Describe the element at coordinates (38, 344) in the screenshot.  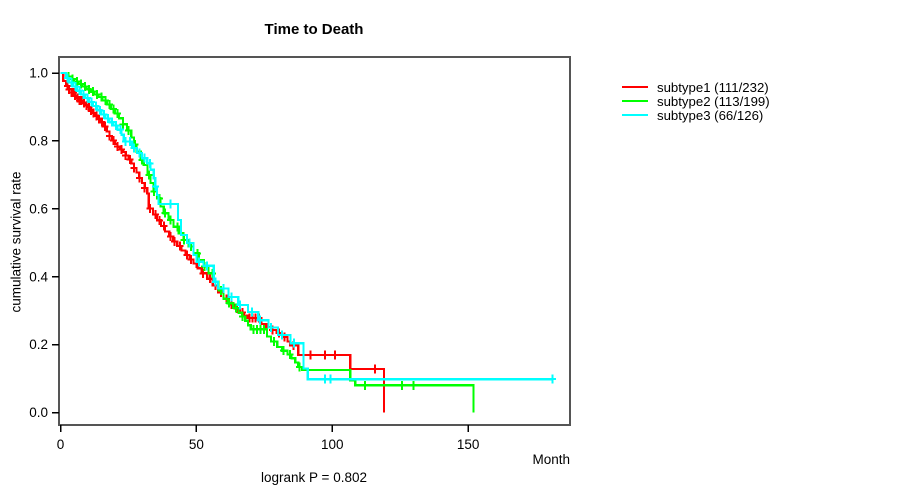
I see `y-tick-label: 0.2` at that location.